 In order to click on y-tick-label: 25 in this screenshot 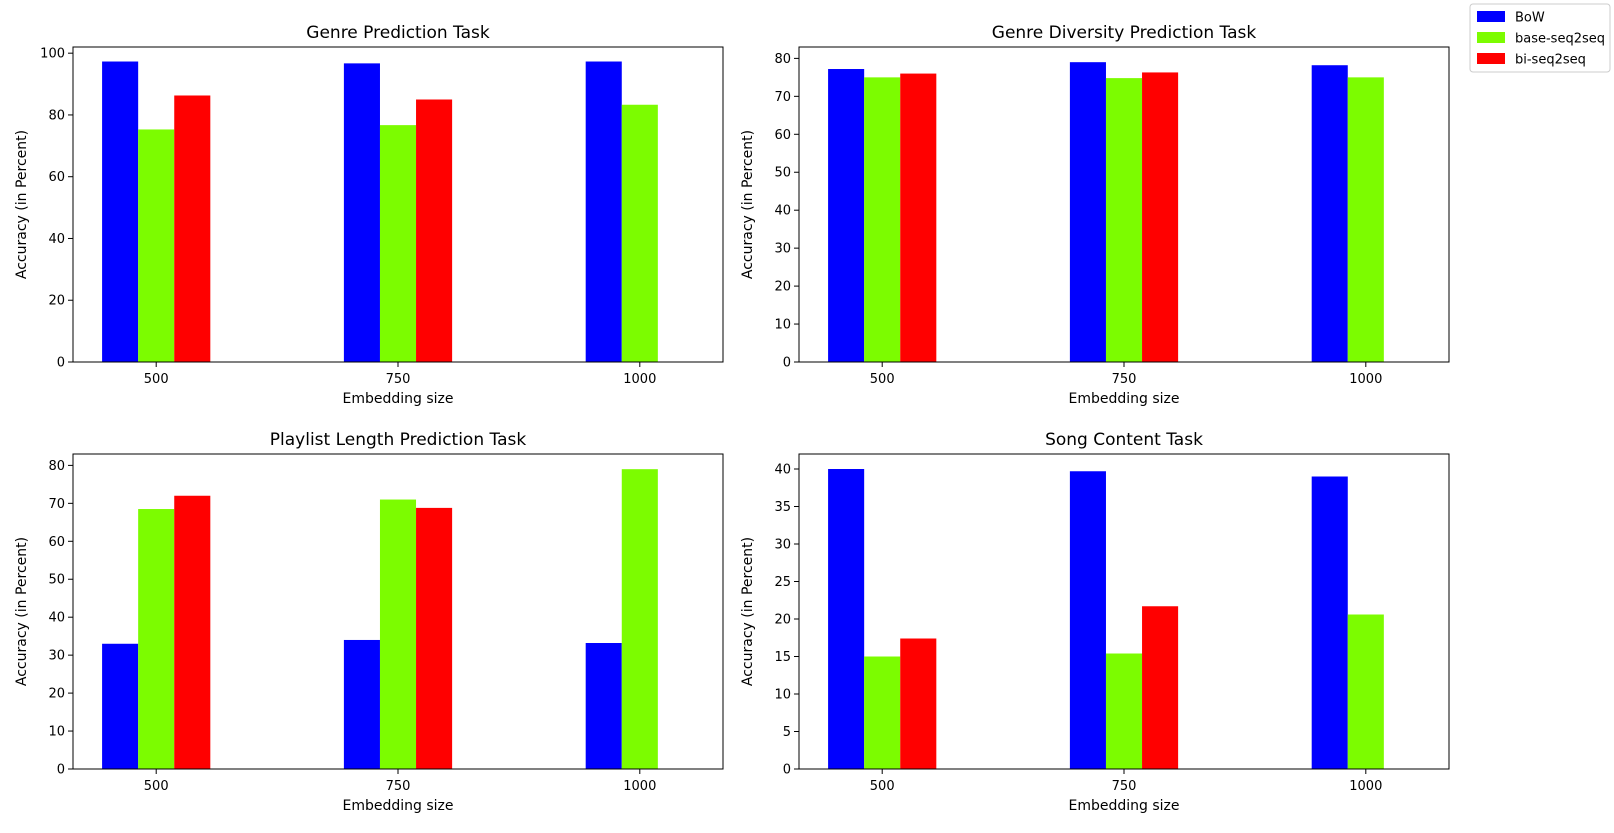, I will do `click(782, 582)`.